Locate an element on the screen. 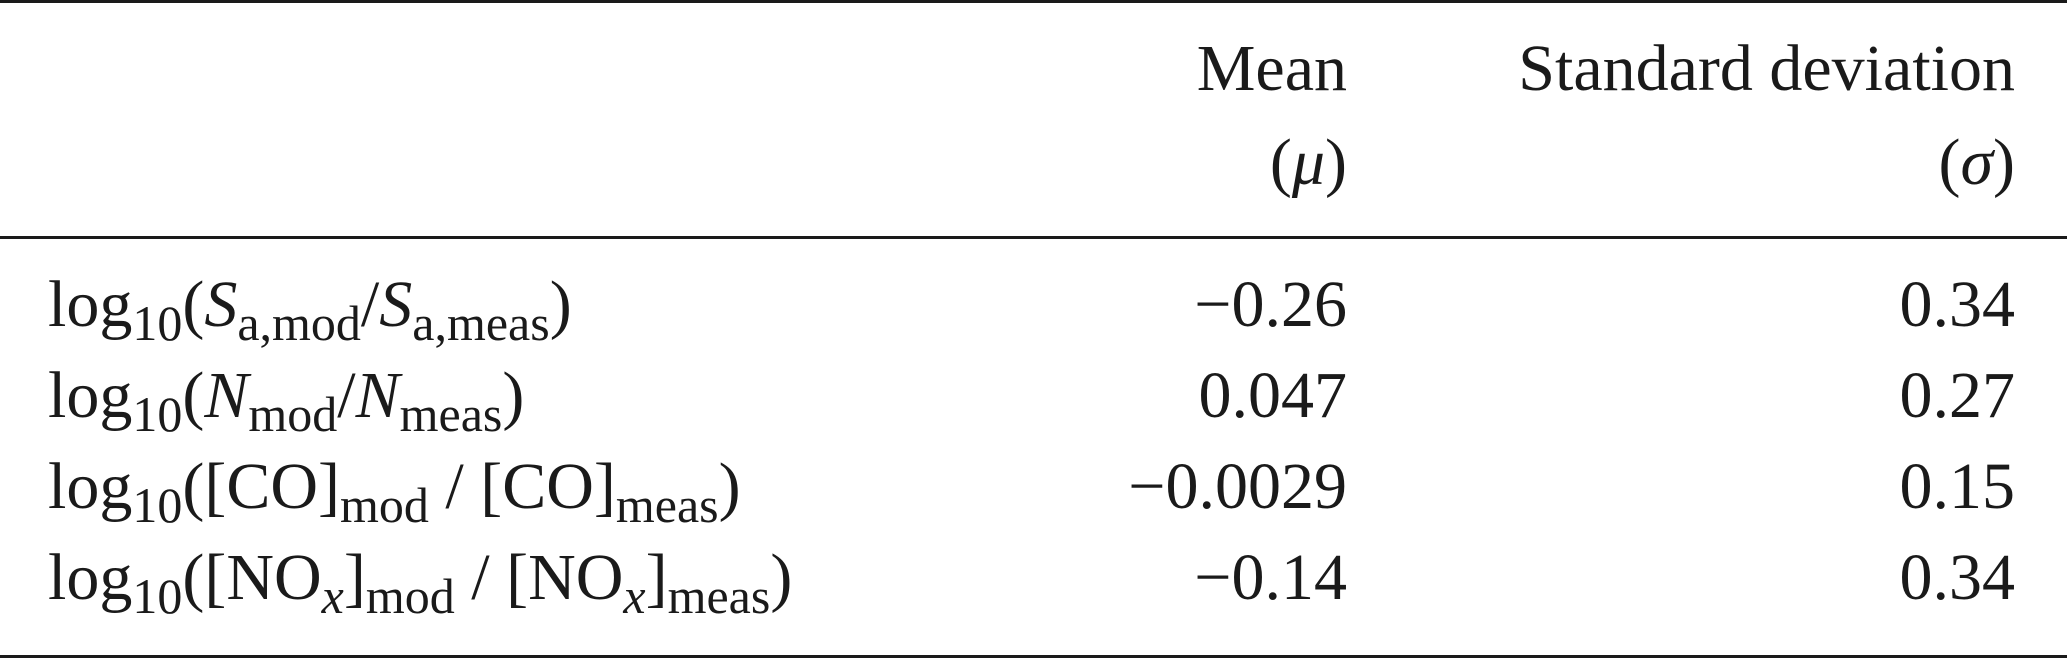 The width and height of the screenshot is (2067, 660). sd-value: 0.15 is located at coordinates (1957, 486).